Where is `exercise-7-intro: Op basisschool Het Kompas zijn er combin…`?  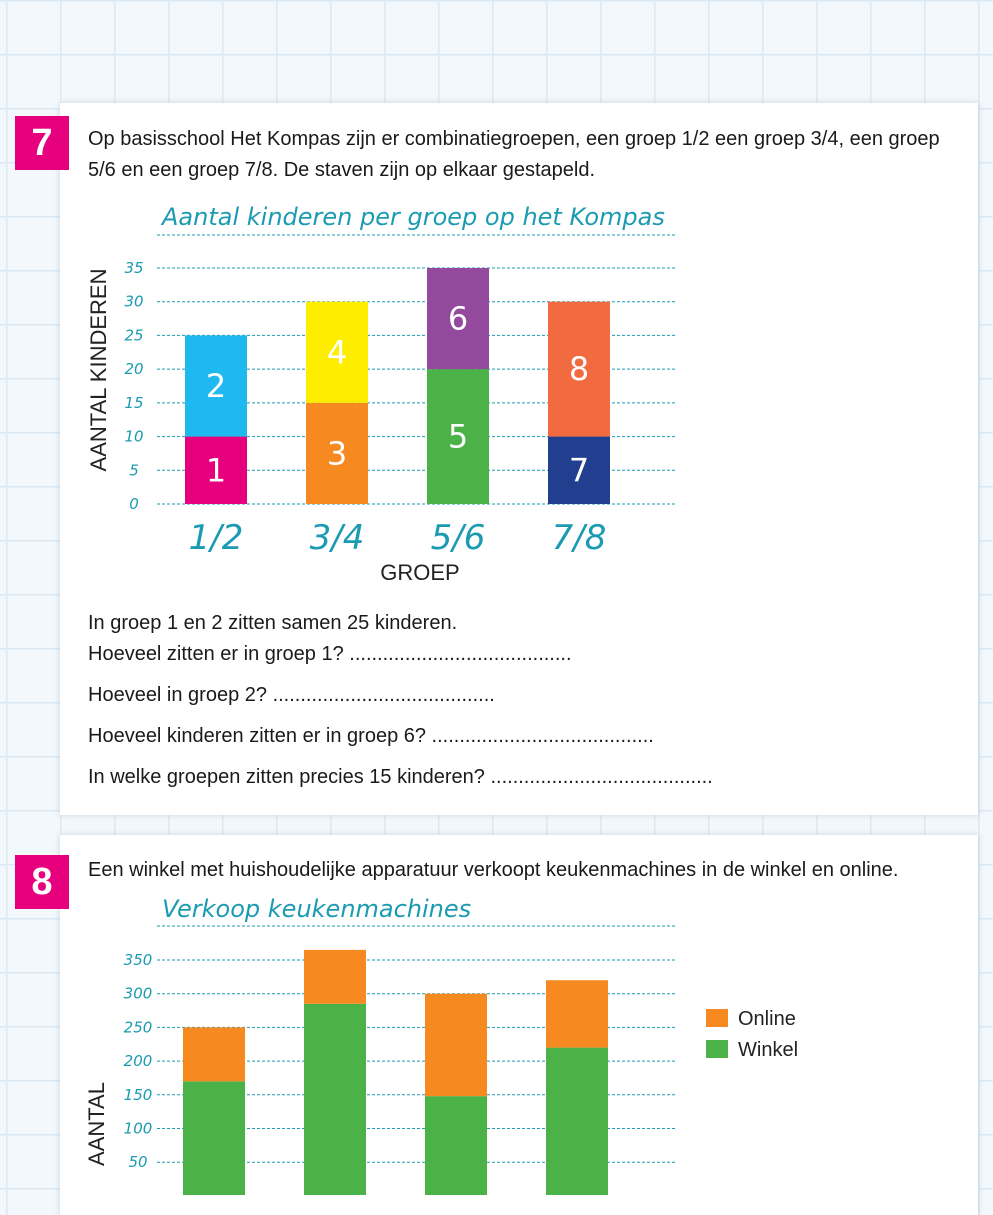 exercise-7-intro: Op basisschool Het Kompas zijn er combin… is located at coordinates (514, 154).